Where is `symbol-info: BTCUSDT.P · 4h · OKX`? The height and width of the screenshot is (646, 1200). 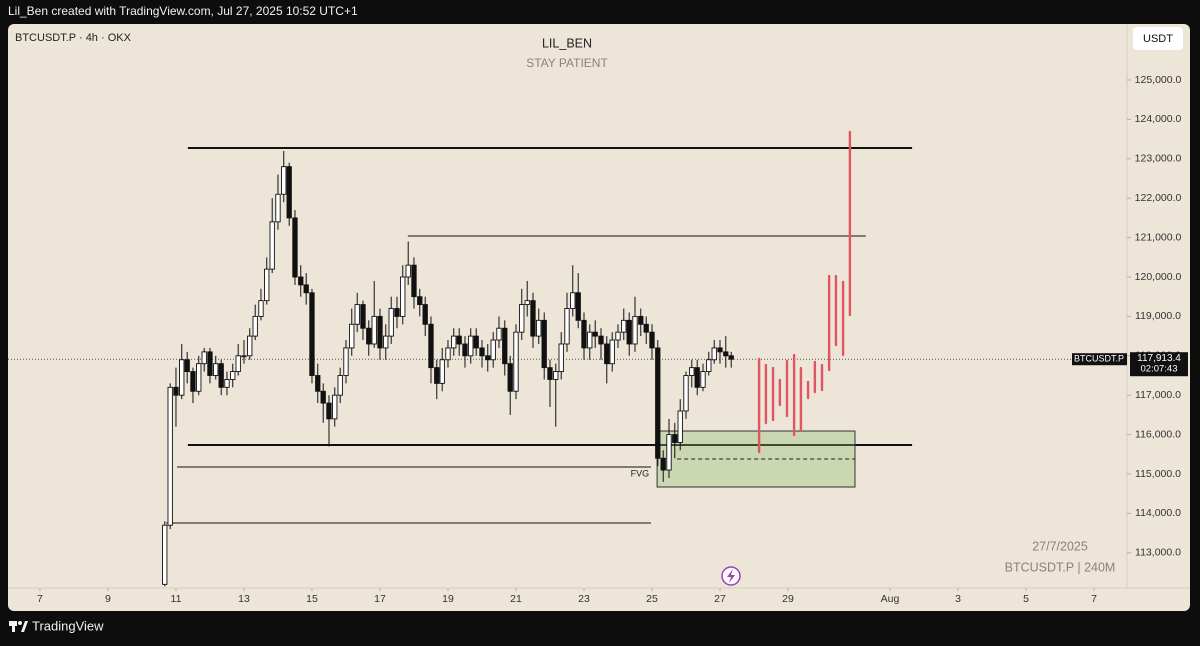 symbol-info: BTCUSDT.P · 4h · OKX is located at coordinates (73, 38).